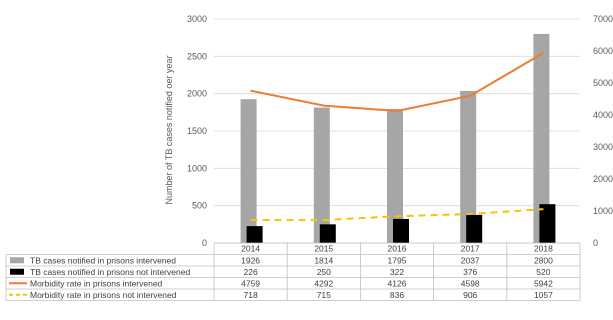 This screenshot has height=320, width=613. I want to click on y2-tick-label: 6000, so click(603, 51).